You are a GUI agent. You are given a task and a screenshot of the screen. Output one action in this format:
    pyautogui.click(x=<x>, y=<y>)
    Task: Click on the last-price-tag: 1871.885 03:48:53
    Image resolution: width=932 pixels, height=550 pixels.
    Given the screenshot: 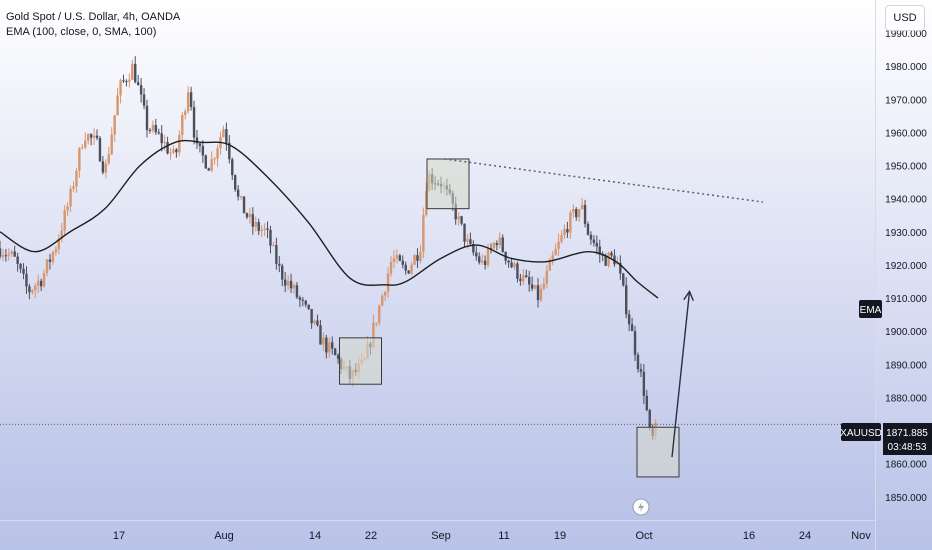 What is the action you would take?
    pyautogui.click(x=907, y=439)
    